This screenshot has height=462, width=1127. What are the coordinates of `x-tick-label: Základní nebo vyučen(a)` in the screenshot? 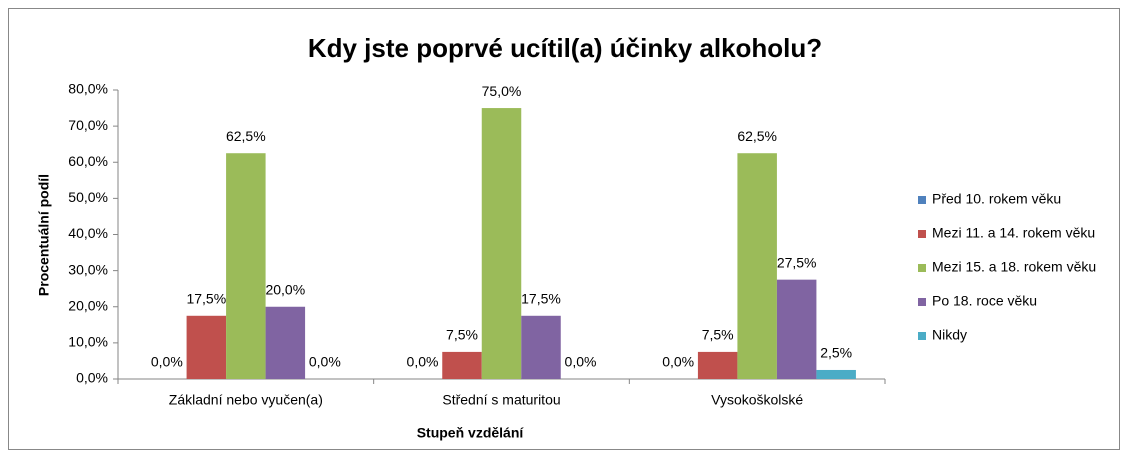 It's located at (246, 400).